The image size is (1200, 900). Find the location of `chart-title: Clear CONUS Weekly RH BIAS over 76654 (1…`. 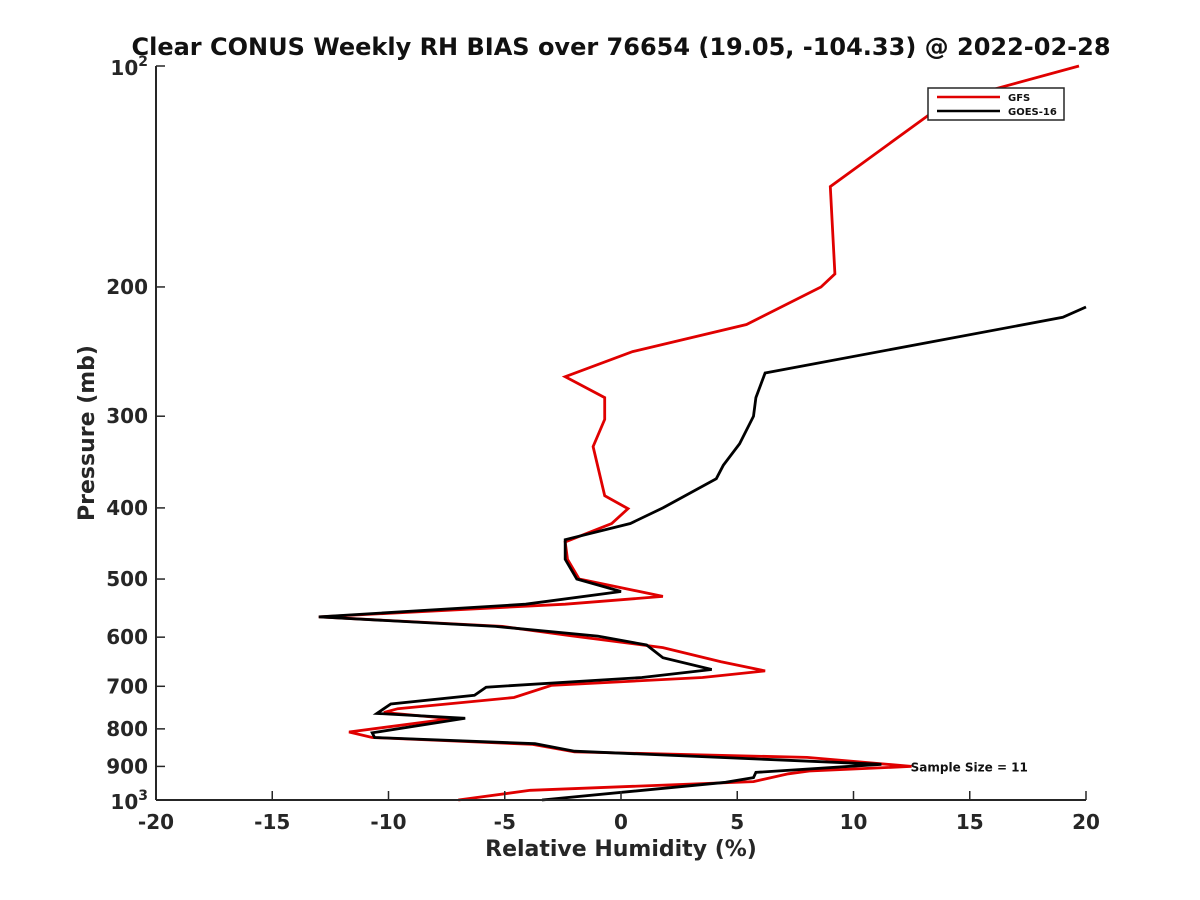

chart-title: Clear CONUS Weekly RH BIAS over 76654 (1… is located at coordinates (620, 47).